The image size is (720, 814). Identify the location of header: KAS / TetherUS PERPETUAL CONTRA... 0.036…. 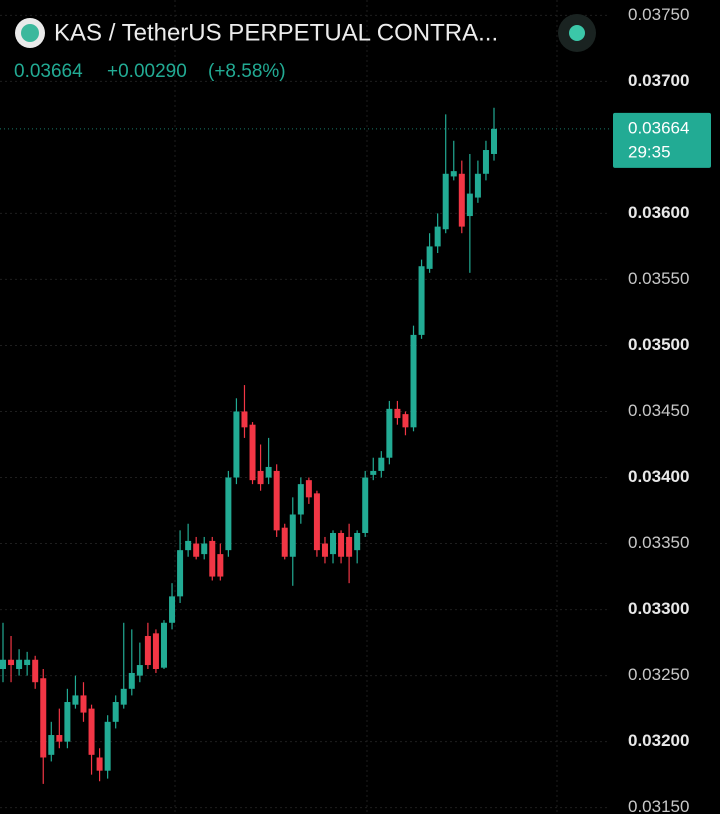
(305, 48).